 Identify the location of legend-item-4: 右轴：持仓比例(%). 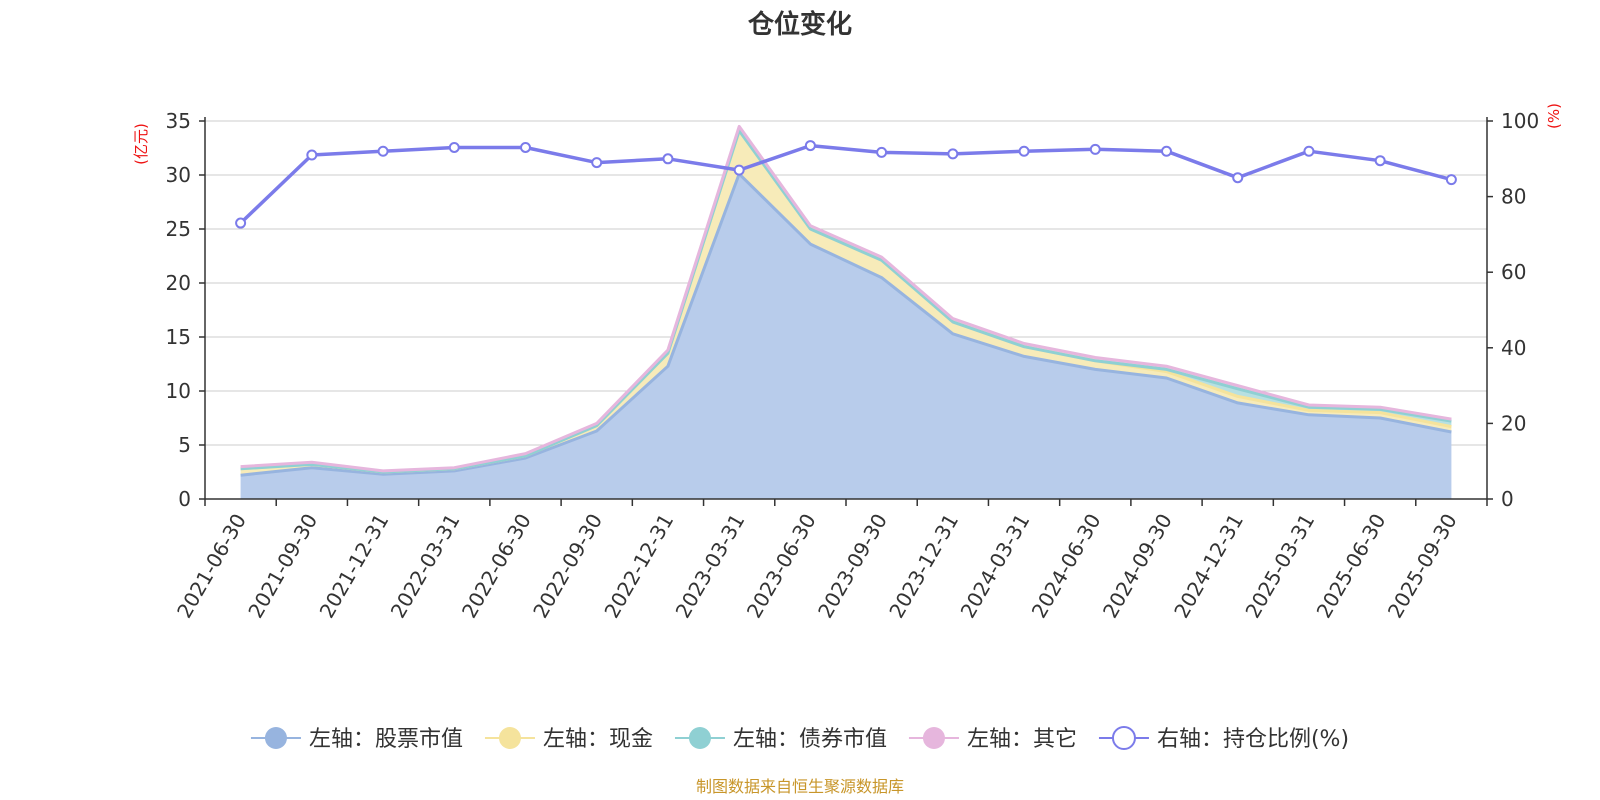
(1223, 739).